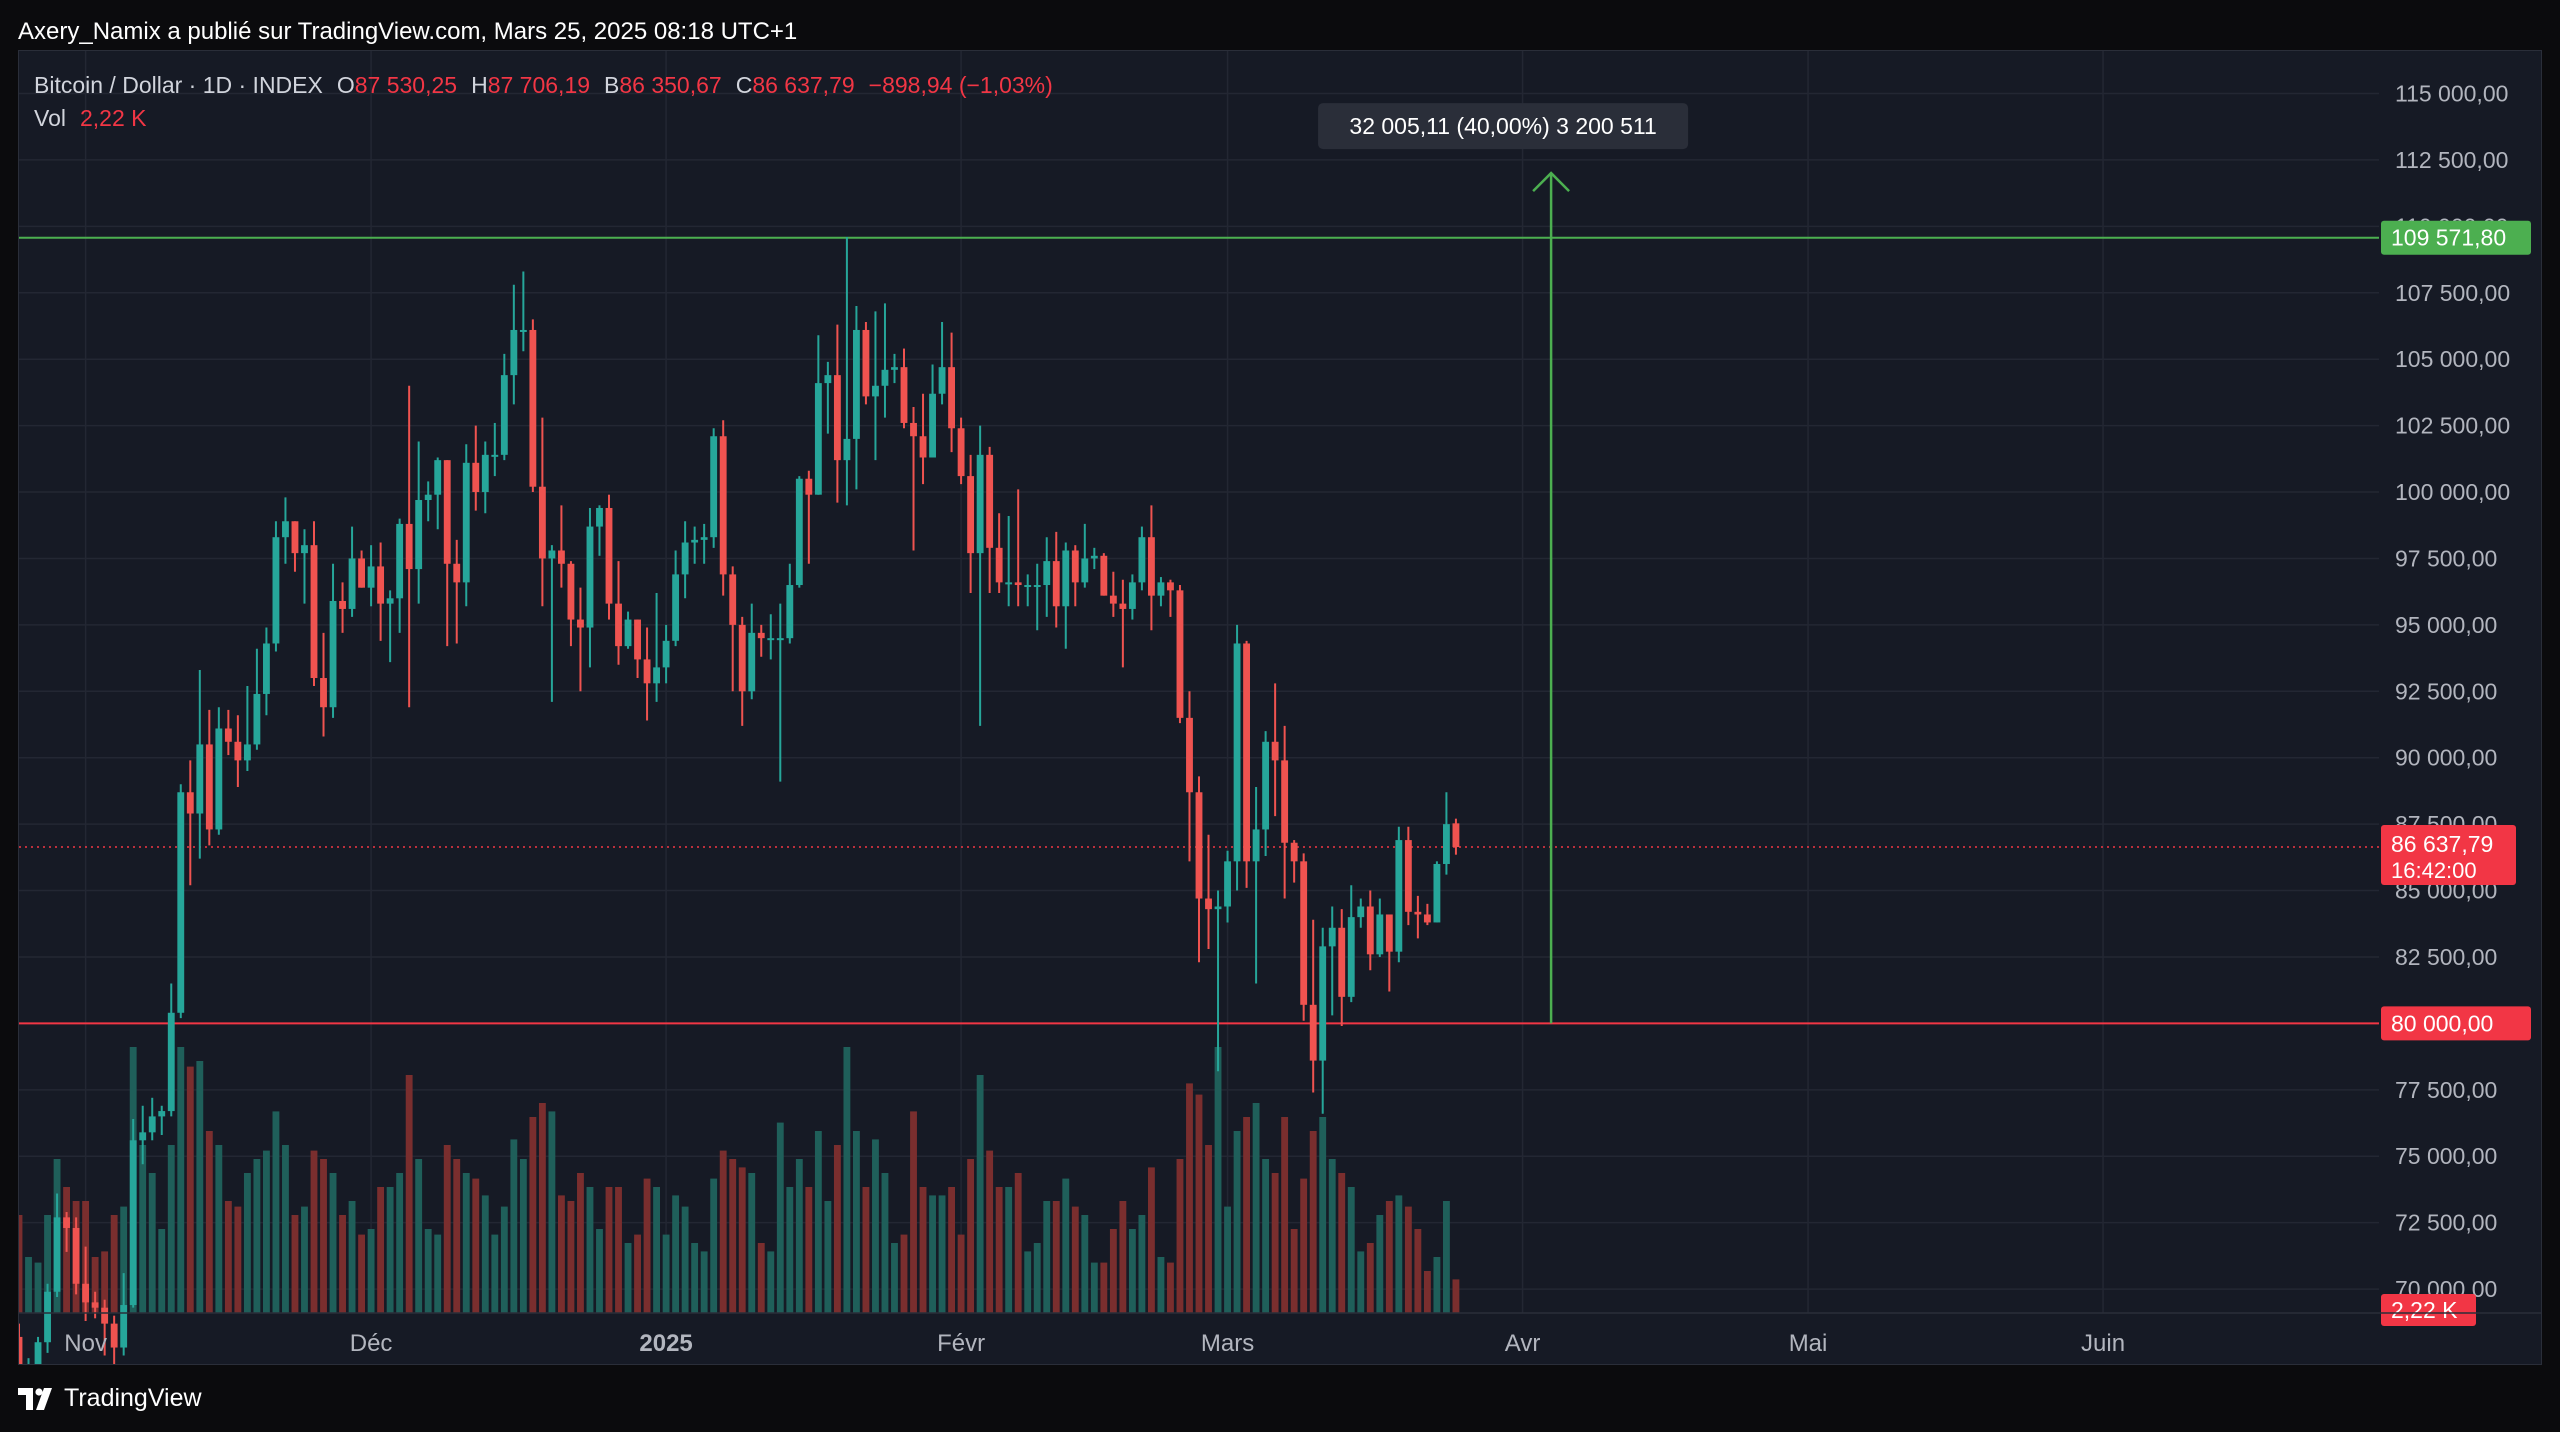  What do you see at coordinates (2446, 1156) in the screenshot?
I see `price-tick-label: 75 000,00` at bounding box center [2446, 1156].